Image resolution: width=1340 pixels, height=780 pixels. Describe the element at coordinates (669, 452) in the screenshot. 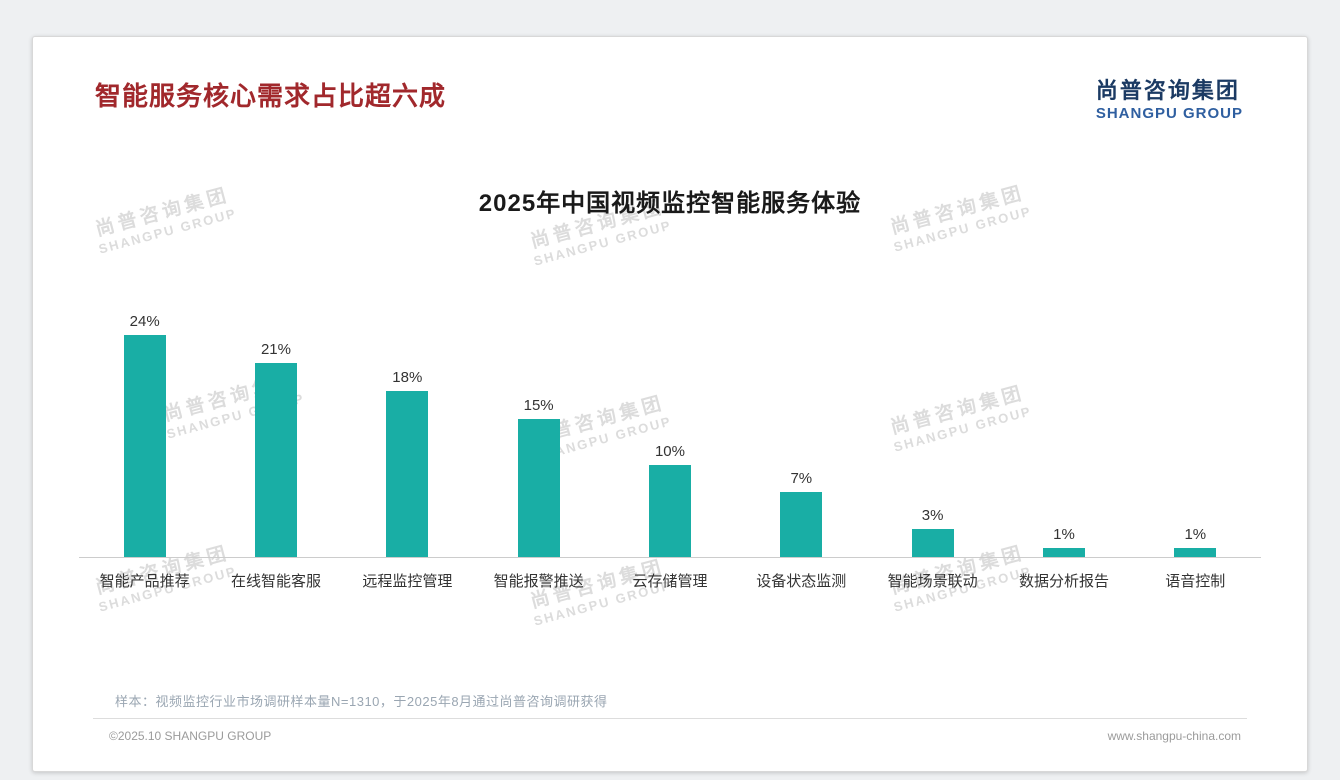

I see `bar-value-label: 10%` at that location.